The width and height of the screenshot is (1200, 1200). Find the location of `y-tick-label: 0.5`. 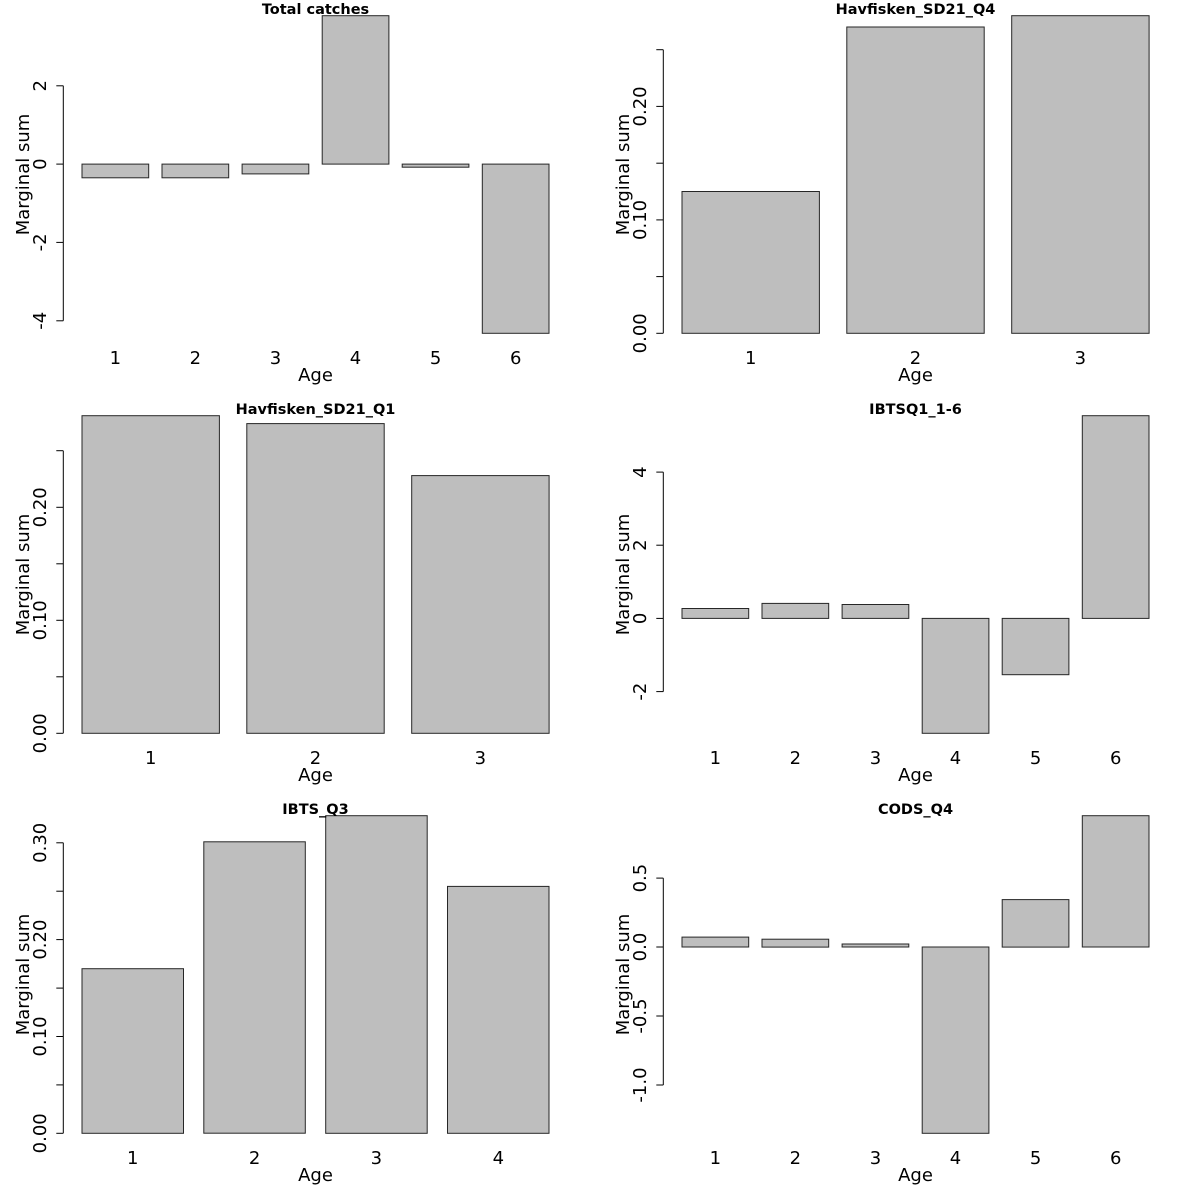

y-tick-label: 0.5 is located at coordinates (640, 878).